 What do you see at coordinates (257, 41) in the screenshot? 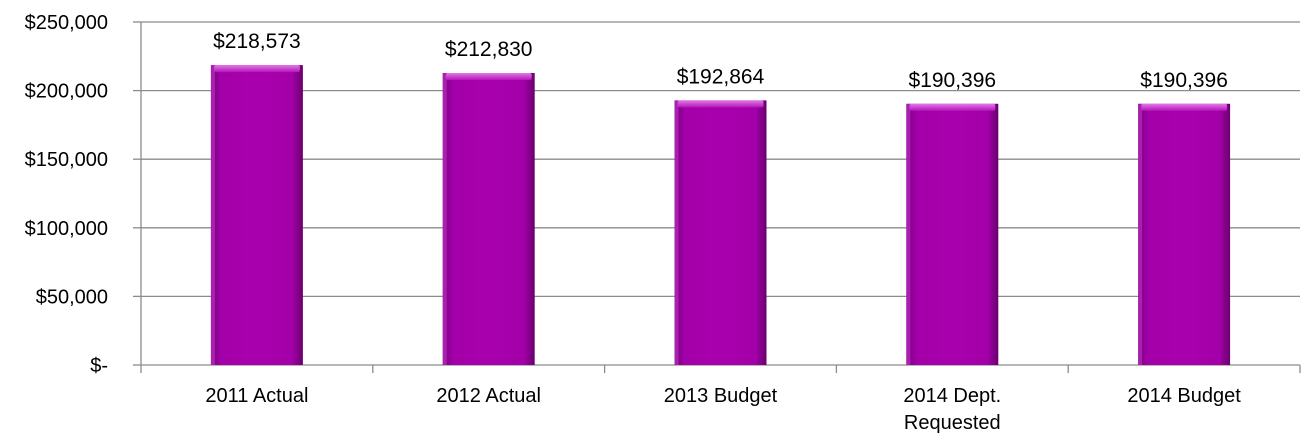
I see `data-label: $218,573` at bounding box center [257, 41].